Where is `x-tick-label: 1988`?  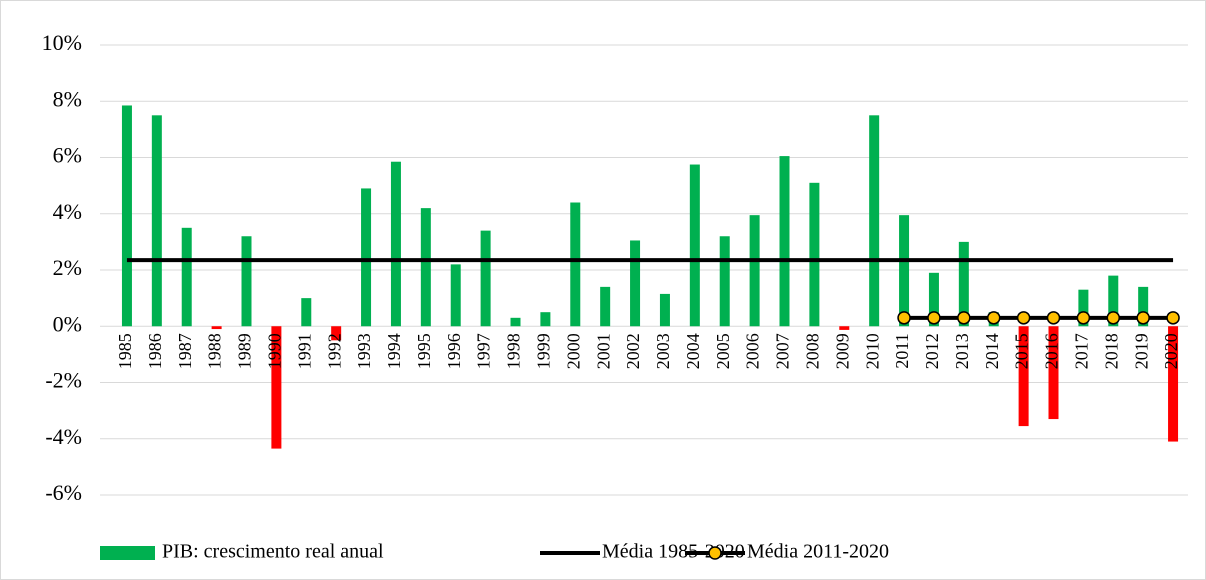
x-tick-label: 1988 is located at coordinates (215, 351).